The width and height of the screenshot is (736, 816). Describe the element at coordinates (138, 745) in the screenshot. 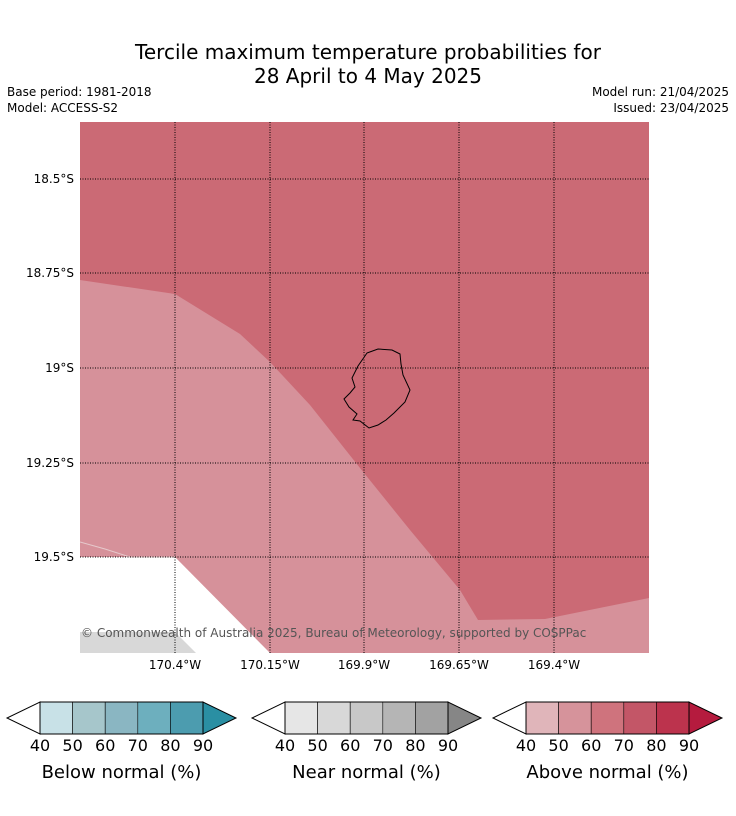

I see `colorbar-below-tick-label: 70` at that location.